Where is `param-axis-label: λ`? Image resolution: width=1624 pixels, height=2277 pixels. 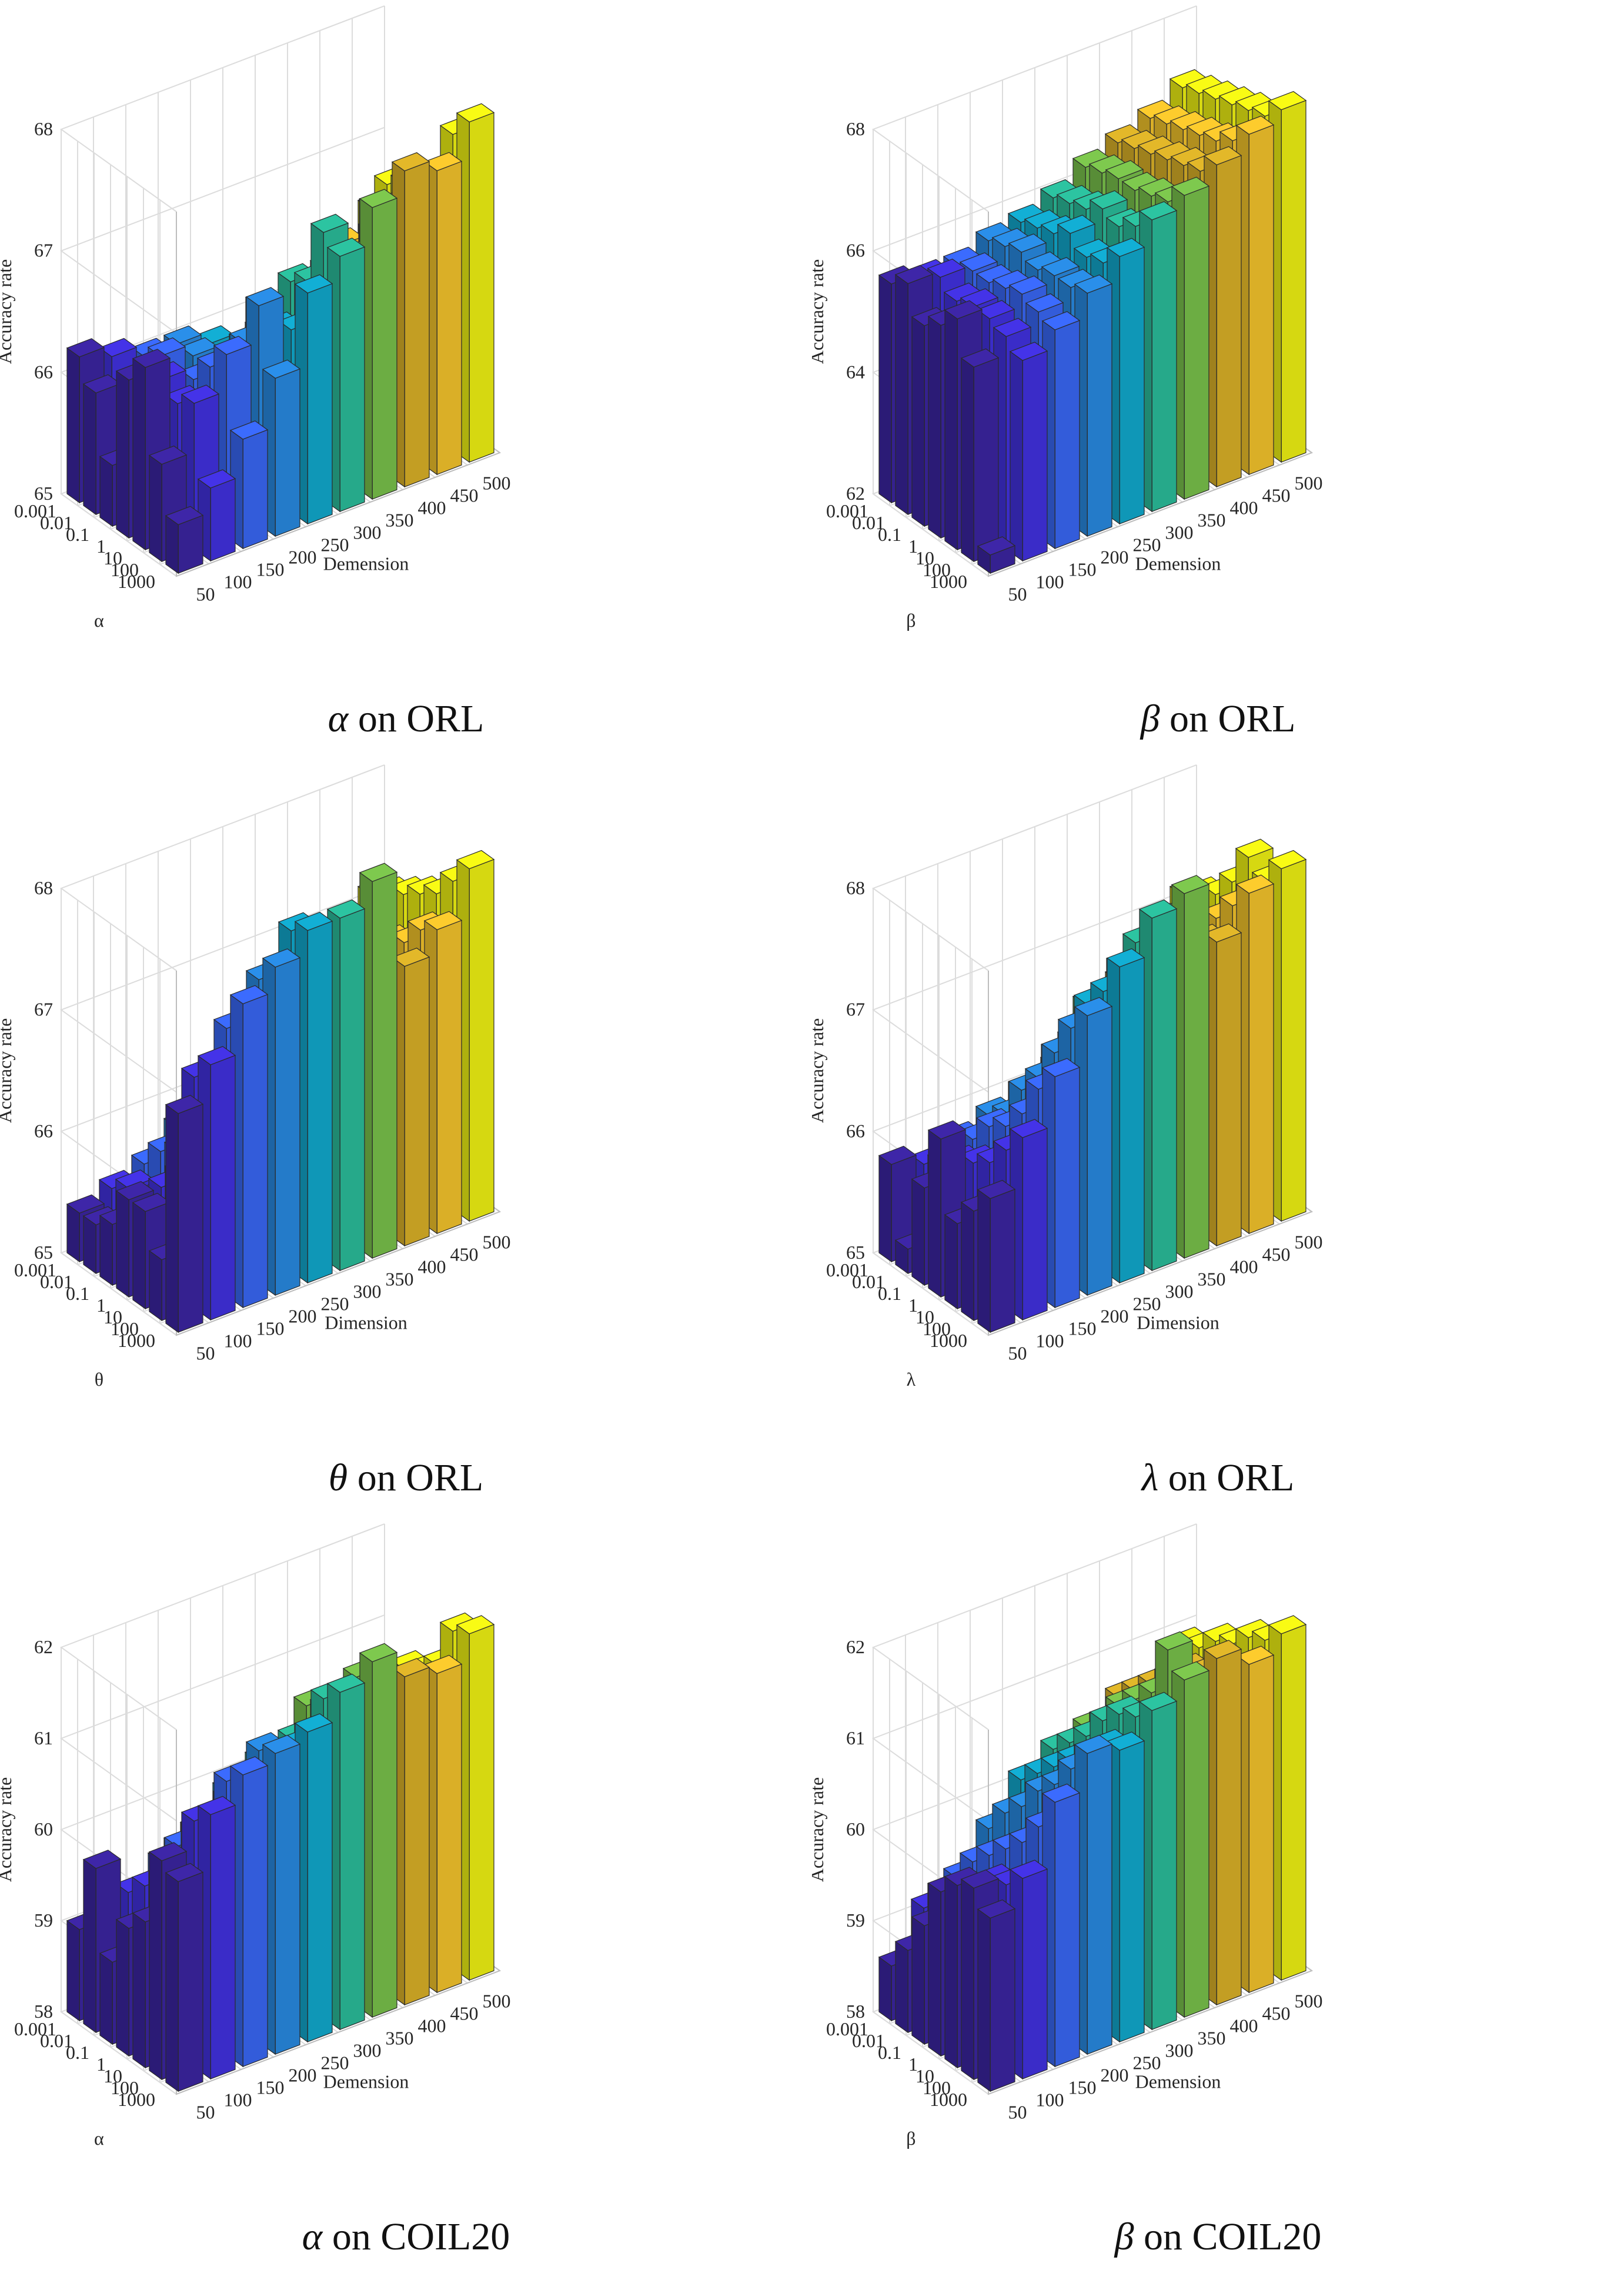
param-axis-label: λ is located at coordinates (912, 1379).